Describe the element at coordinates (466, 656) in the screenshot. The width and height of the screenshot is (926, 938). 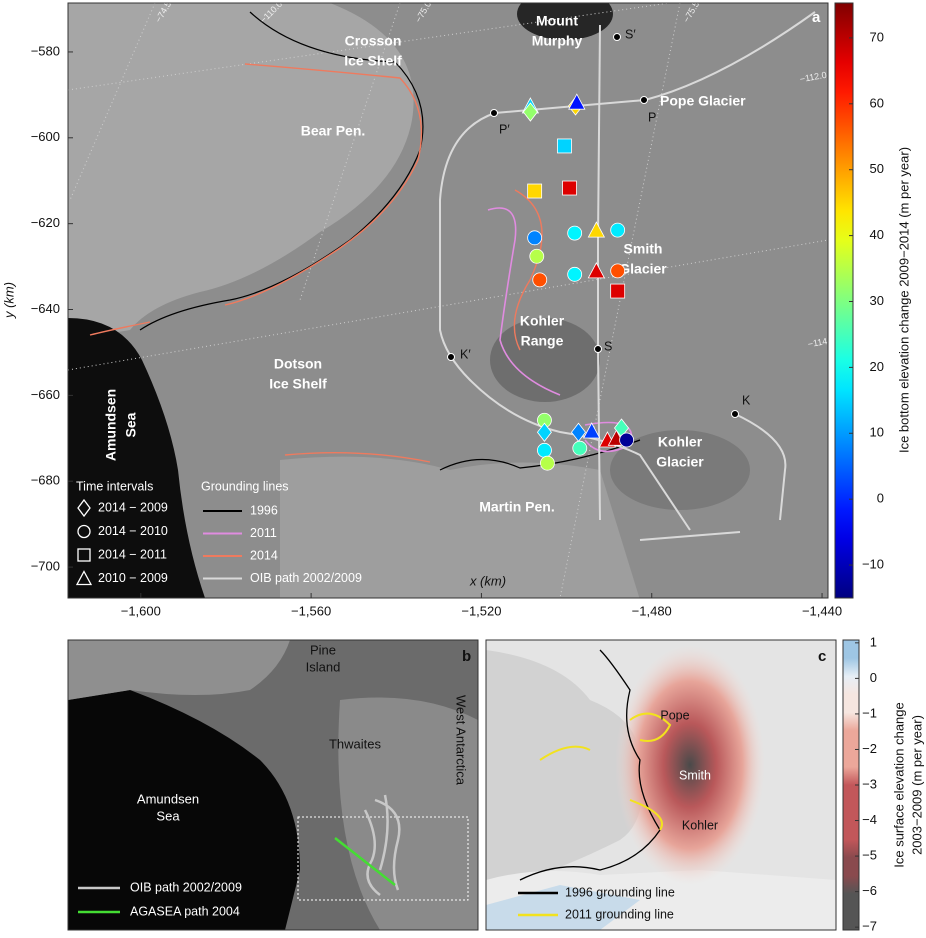
I see `panel-letter: b` at that location.